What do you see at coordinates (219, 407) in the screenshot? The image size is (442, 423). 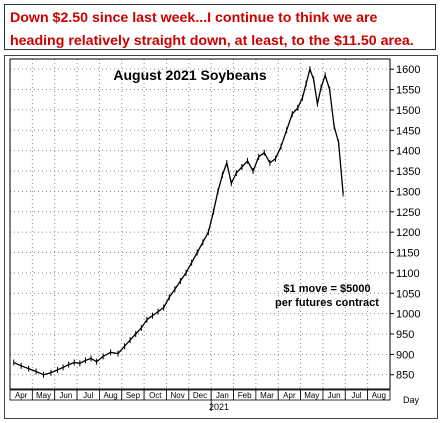 I see `year-label: 2021` at bounding box center [219, 407].